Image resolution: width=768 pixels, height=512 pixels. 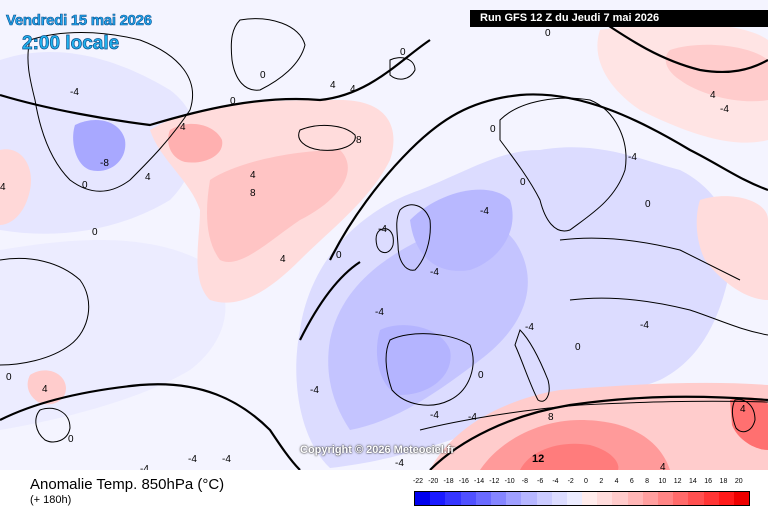 I want to click on color-scale-tick-label: -14, so click(x=479, y=481).